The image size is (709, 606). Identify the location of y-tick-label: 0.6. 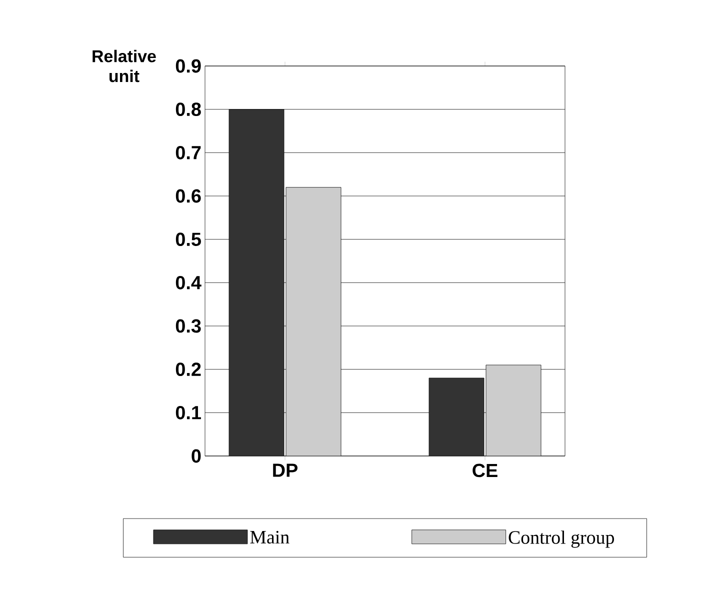
(188, 196).